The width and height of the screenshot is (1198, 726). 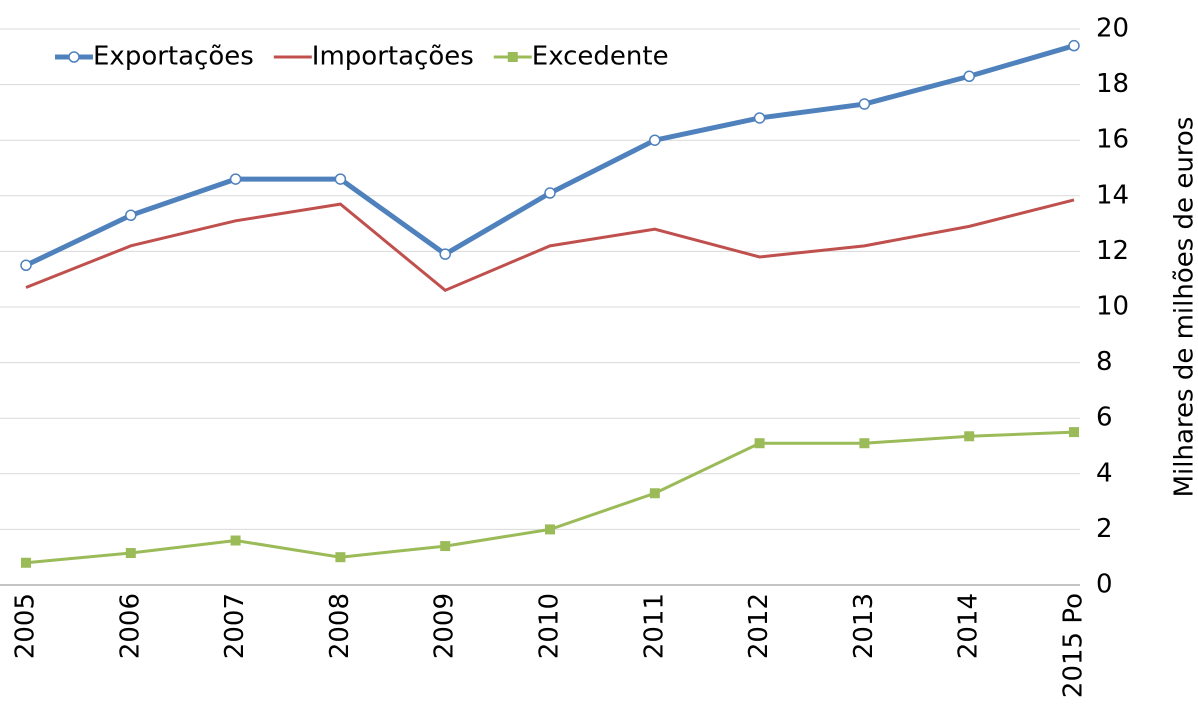 What do you see at coordinates (130, 626) in the screenshot?
I see `x-tick-label: 2006` at bounding box center [130, 626].